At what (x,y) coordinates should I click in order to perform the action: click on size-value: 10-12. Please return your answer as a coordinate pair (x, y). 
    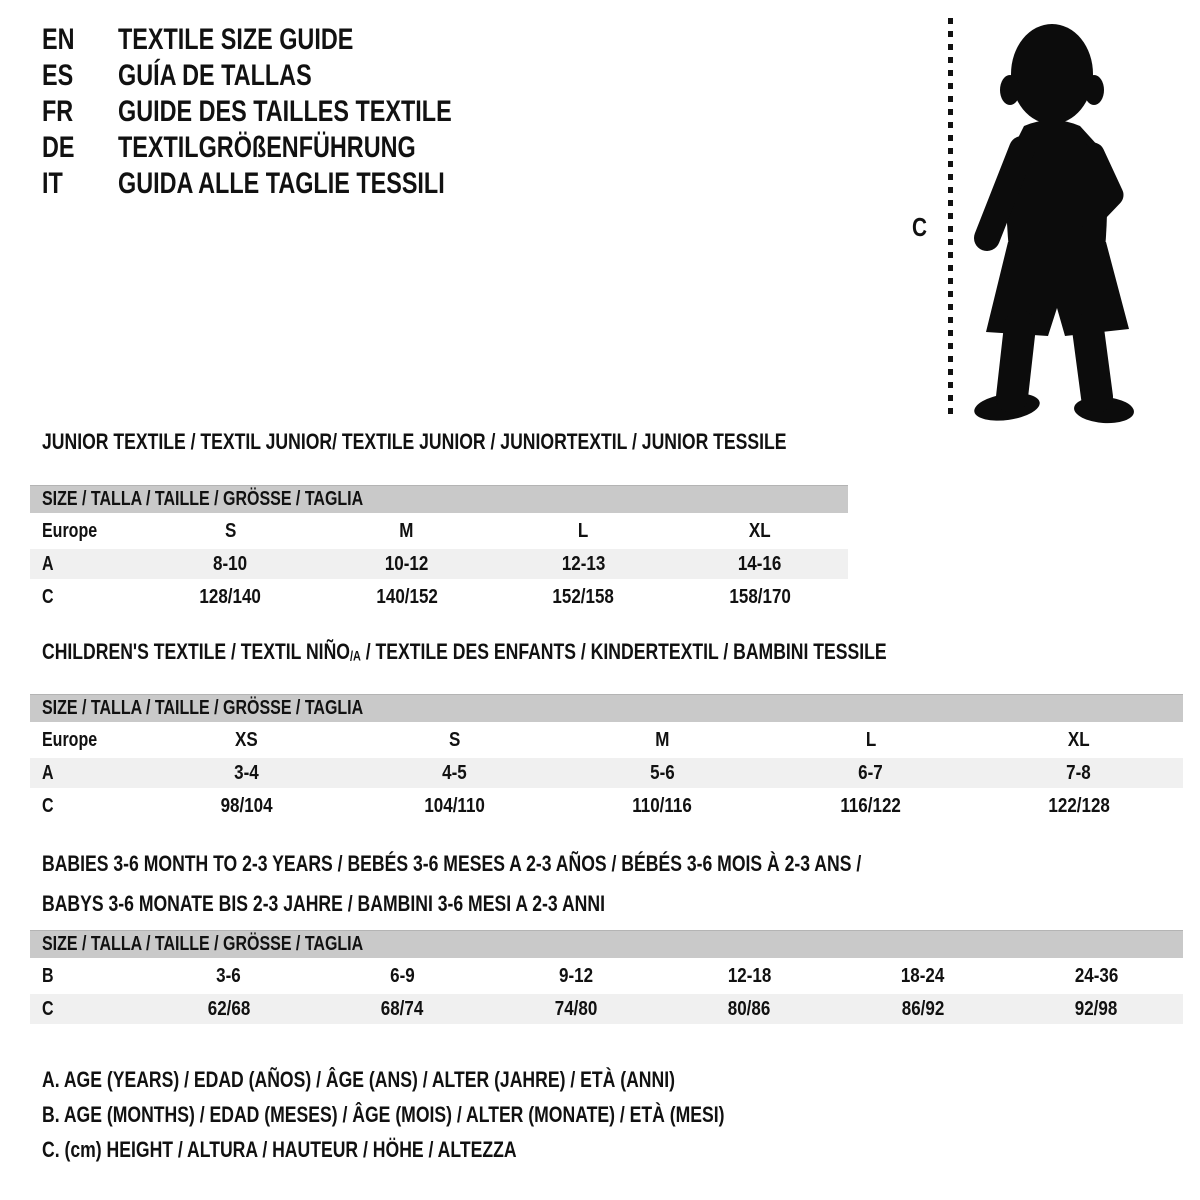
    Looking at the image, I should click on (407, 563).